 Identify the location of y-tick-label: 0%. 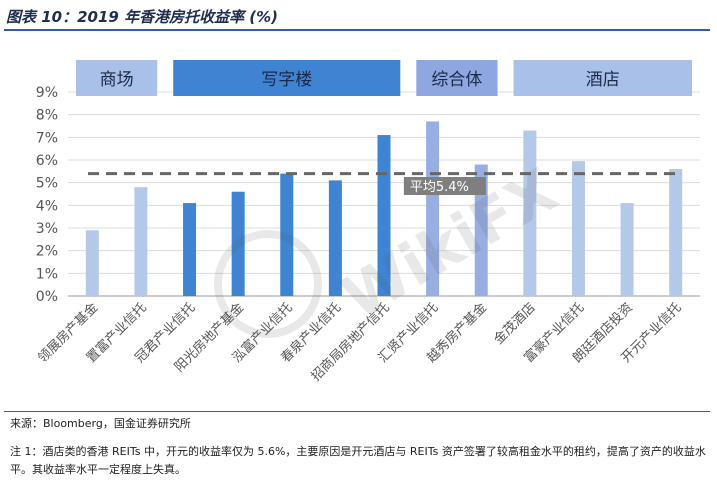
(47, 297).